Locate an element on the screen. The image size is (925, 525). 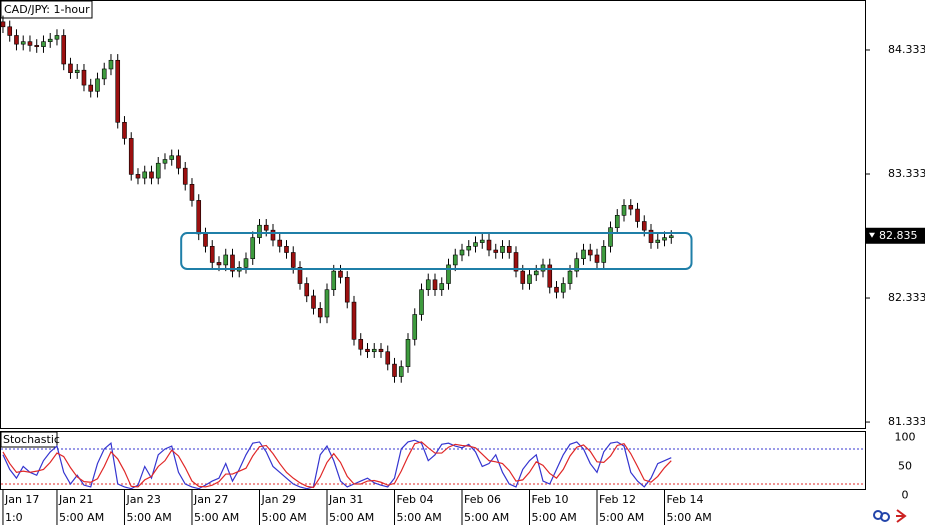
y-tick-label: 84.333 is located at coordinates (906, 49).